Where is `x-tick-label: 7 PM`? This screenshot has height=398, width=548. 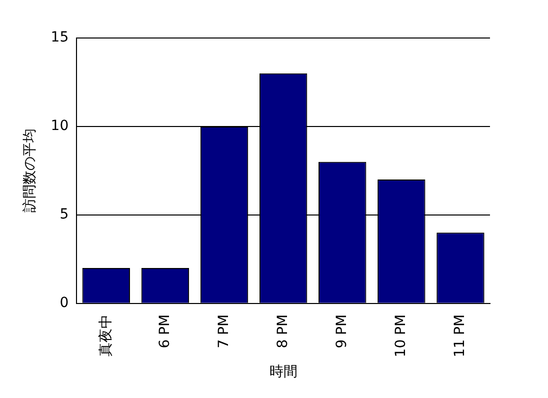
x-tick-label: 7 PM is located at coordinates (224, 331).